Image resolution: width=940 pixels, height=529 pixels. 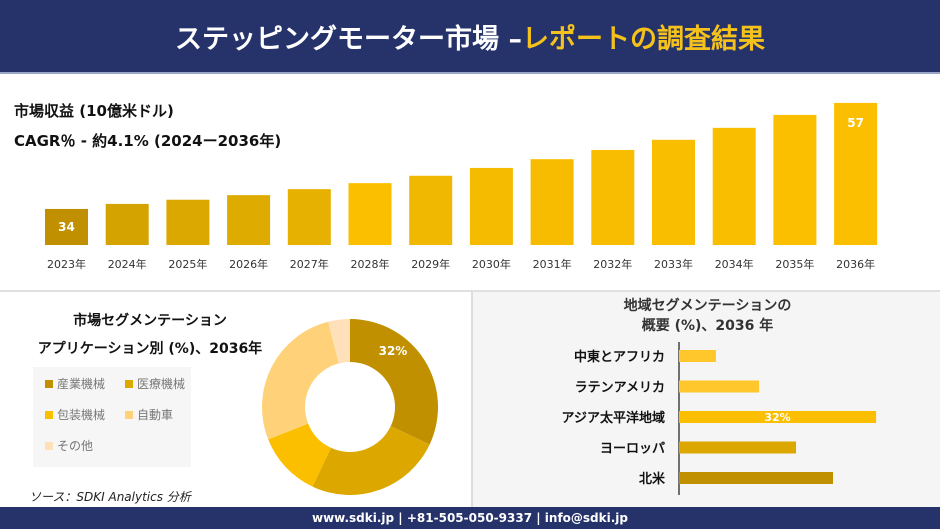 I want to click on header-title: ステッピングモーター市場 –, so click(x=348, y=39).